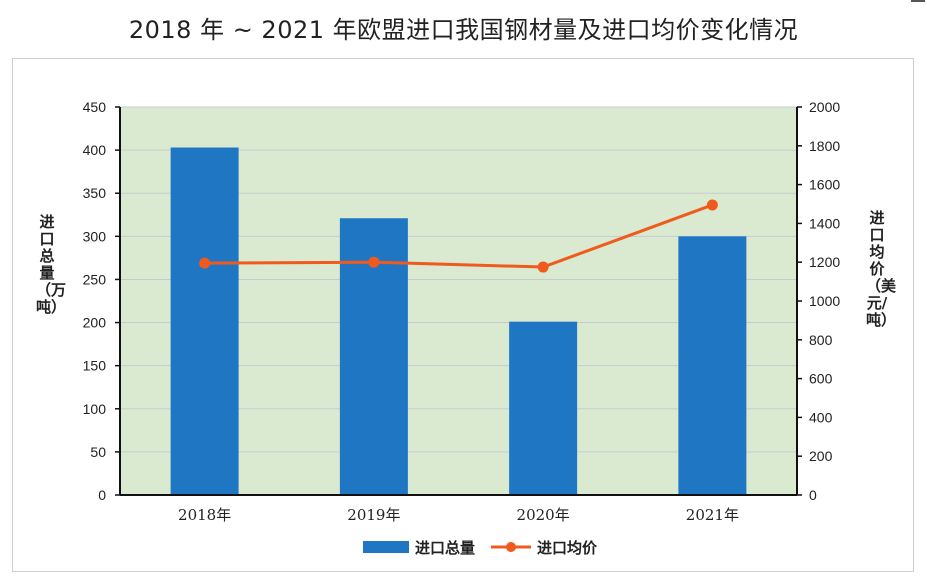  What do you see at coordinates (821, 417) in the screenshot?
I see `y-right-tick-label: 400` at bounding box center [821, 417].